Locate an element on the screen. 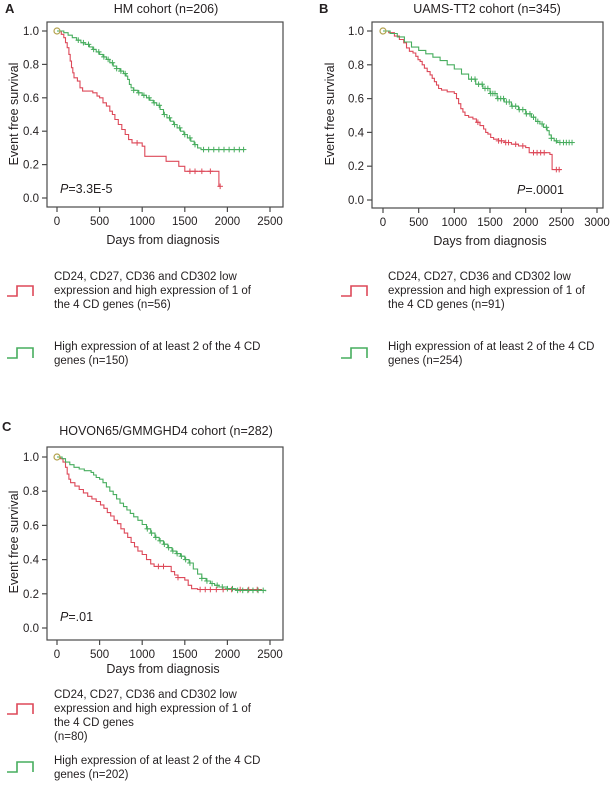 The width and height of the screenshot is (611, 789). legend-line: the 4 CD genes (n=56) is located at coordinates (112, 305).